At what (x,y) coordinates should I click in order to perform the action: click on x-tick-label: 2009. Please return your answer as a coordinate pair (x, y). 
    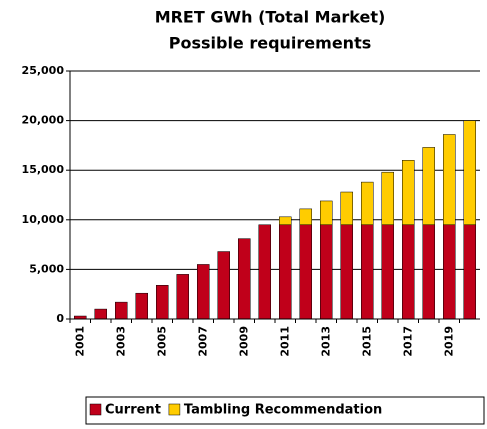
    Looking at the image, I should click on (243, 341).